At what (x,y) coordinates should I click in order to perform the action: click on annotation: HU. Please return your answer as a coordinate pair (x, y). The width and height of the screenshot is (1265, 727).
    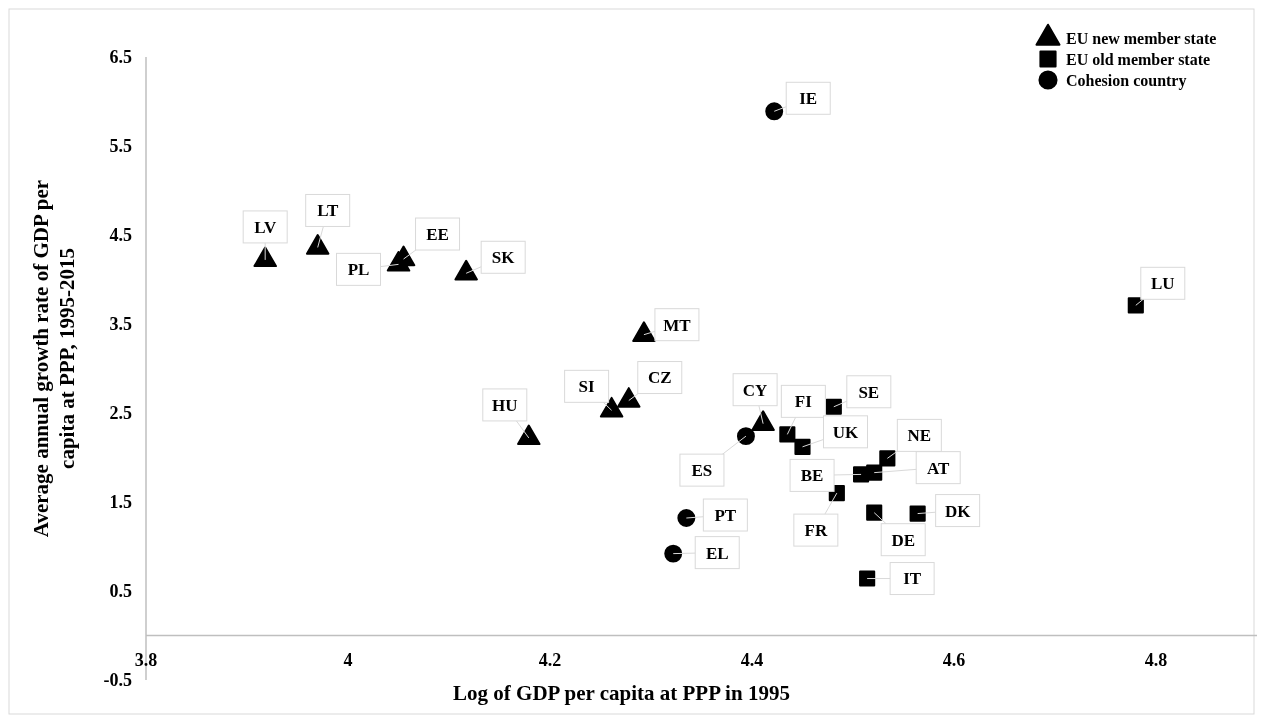
    Looking at the image, I should click on (505, 405).